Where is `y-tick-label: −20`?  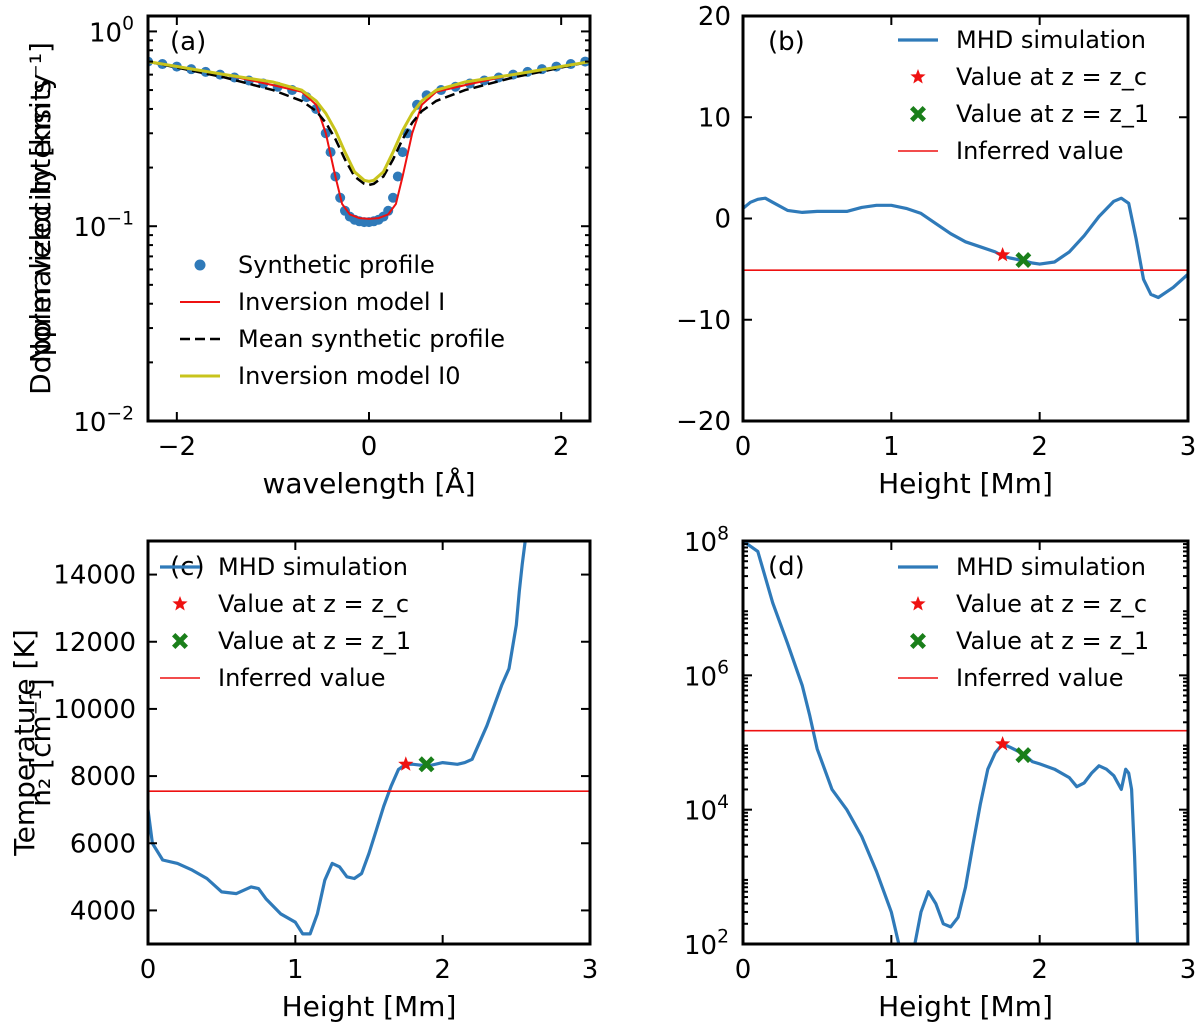 y-tick-label: −20 is located at coordinates (703, 422).